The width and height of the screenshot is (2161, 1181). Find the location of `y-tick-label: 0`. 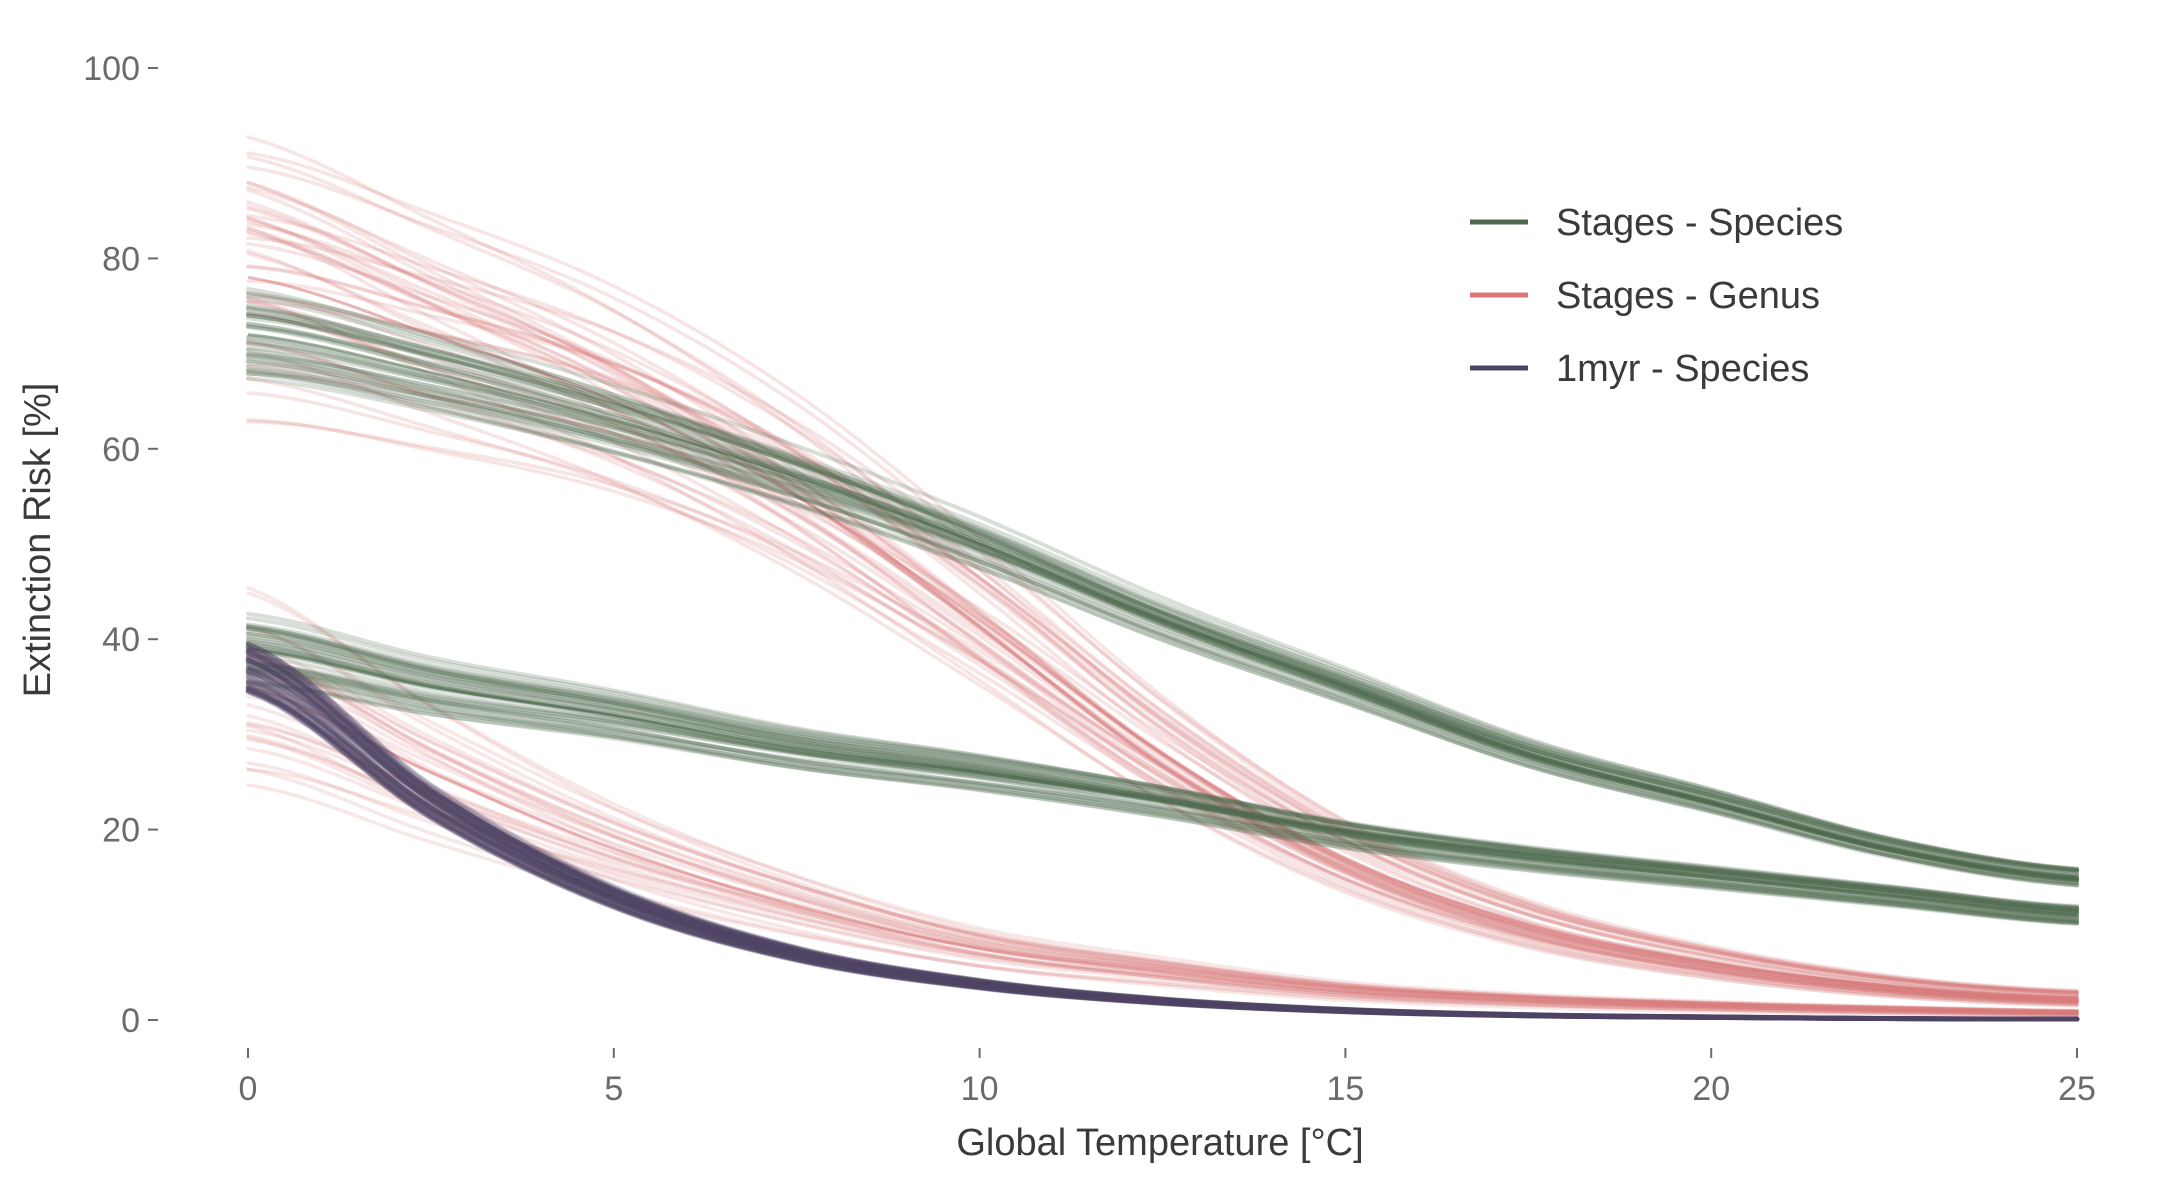

y-tick-label: 0 is located at coordinates (130, 1021).